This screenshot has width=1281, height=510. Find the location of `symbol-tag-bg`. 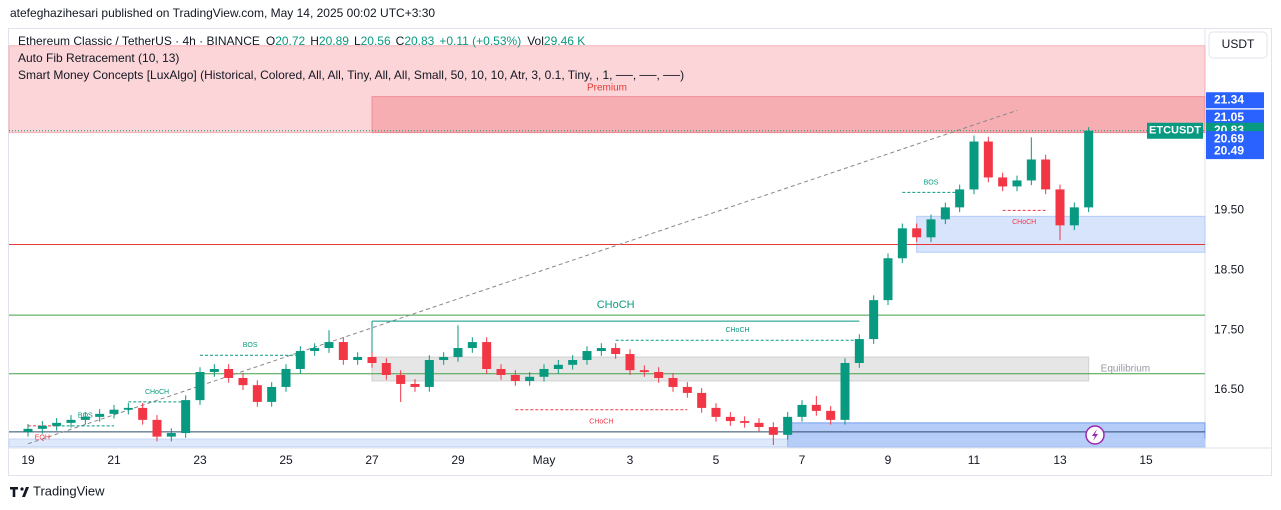

symbol-tag-bg is located at coordinates (1175, 130).